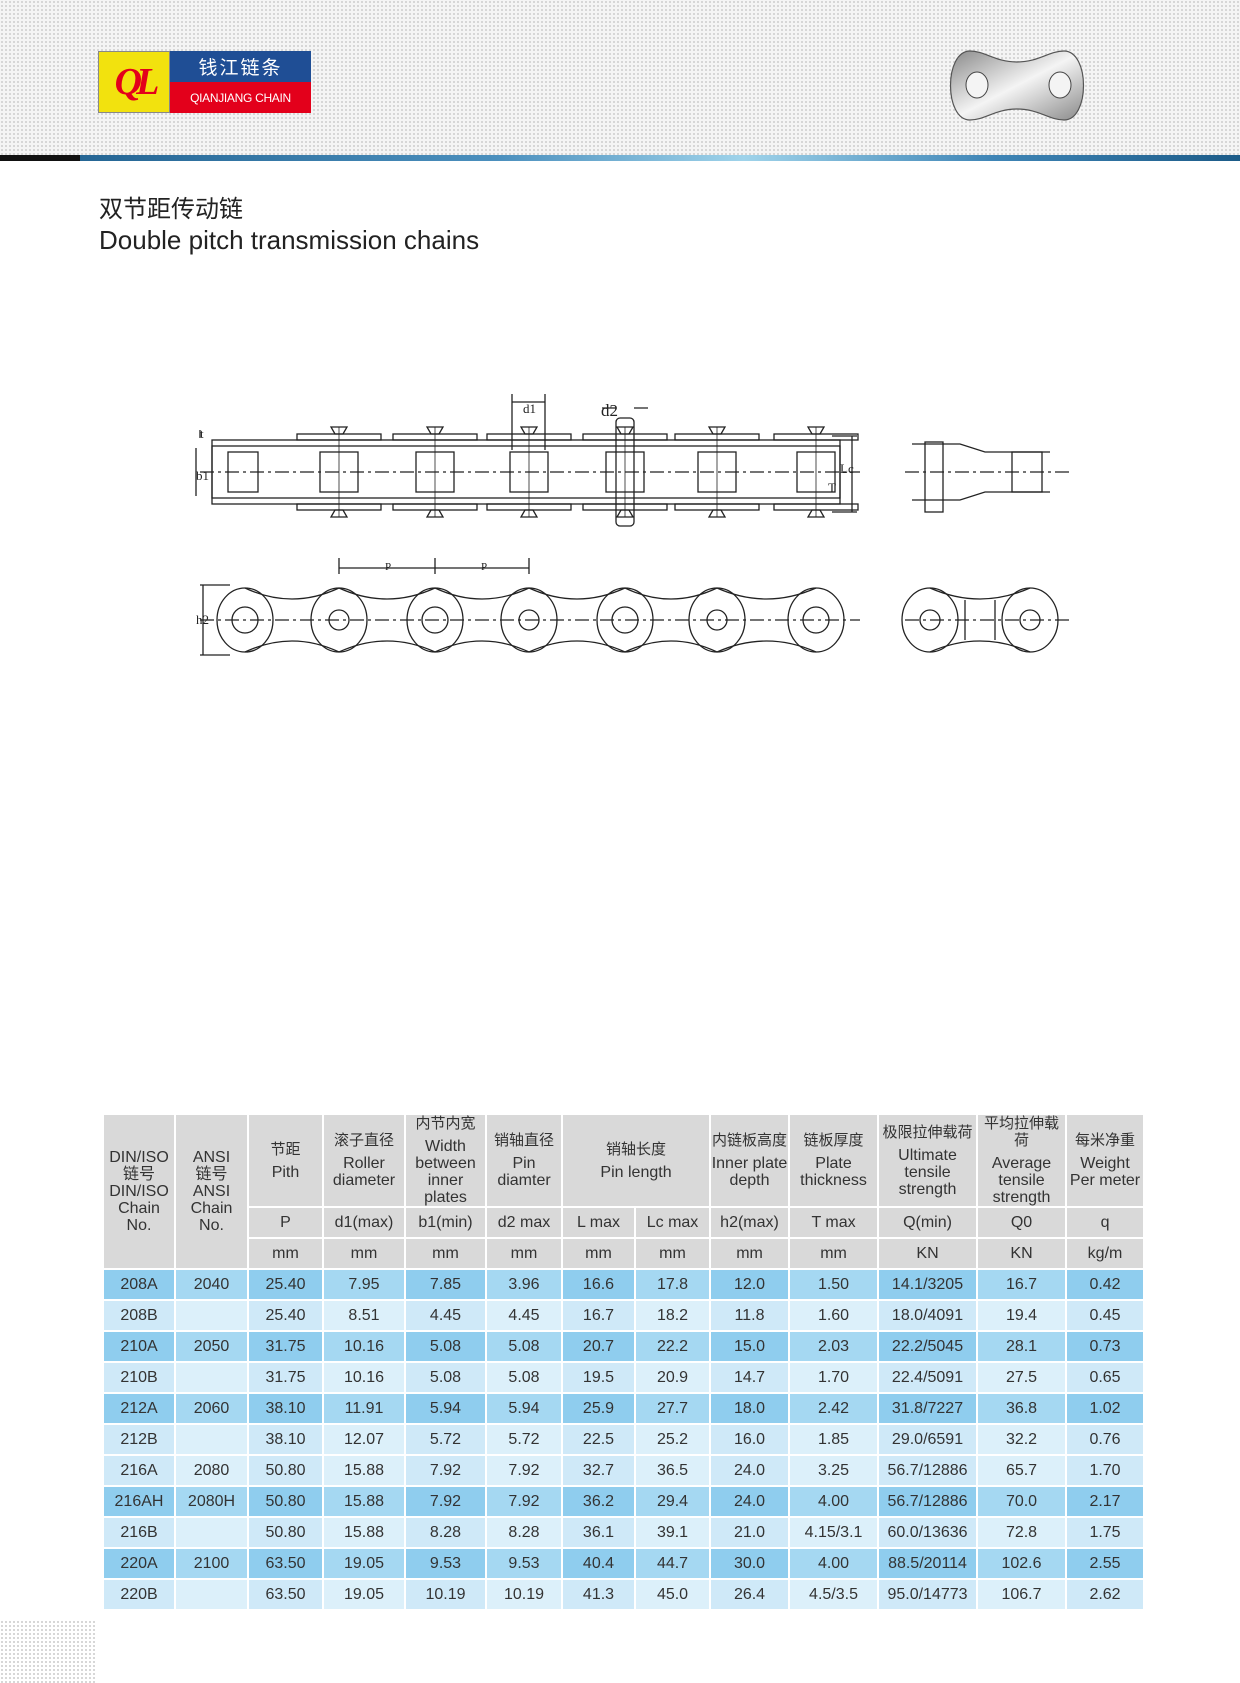 This screenshot has width=1240, height=1683. Describe the element at coordinates (598, 1501) in the screenshot. I see `table-cell: 36.2` at that location.